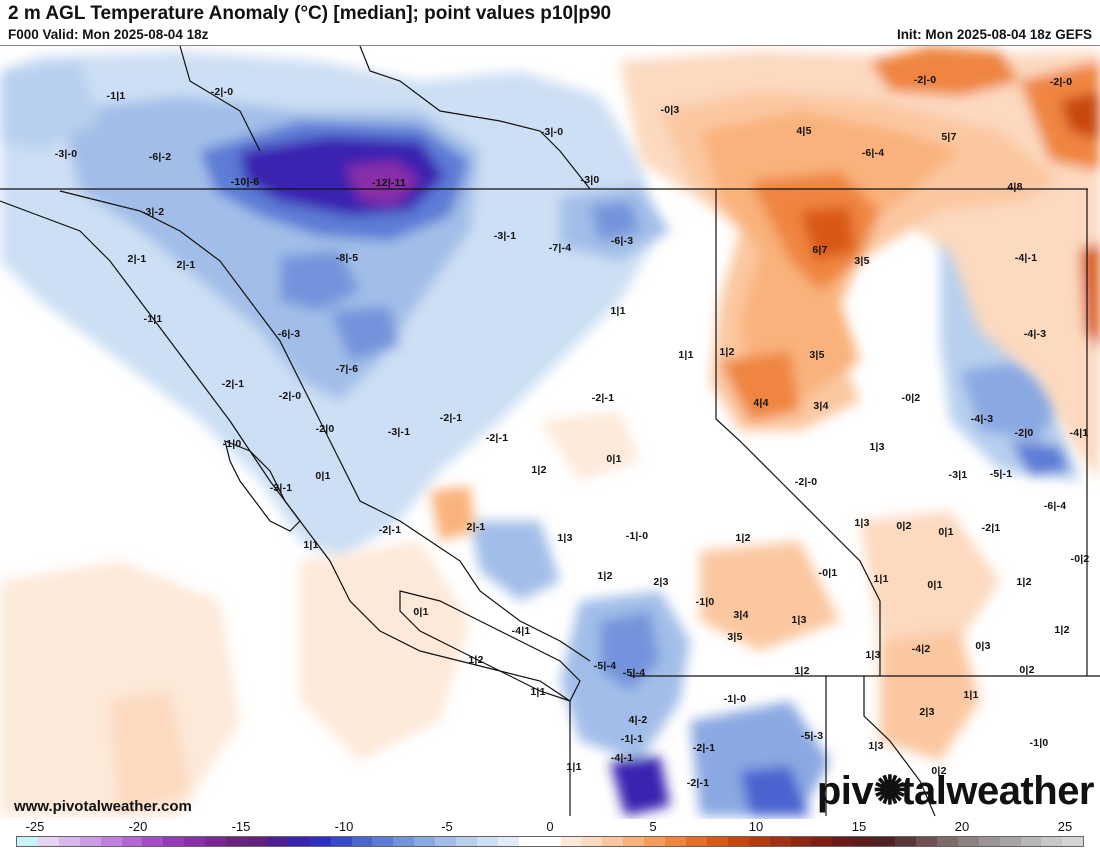 The width and height of the screenshot is (1100, 850). What do you see at coordinates (344, 826) in the screenshot?
I see `colorbar-tick-label: -10` at bounding box center [344, 826].